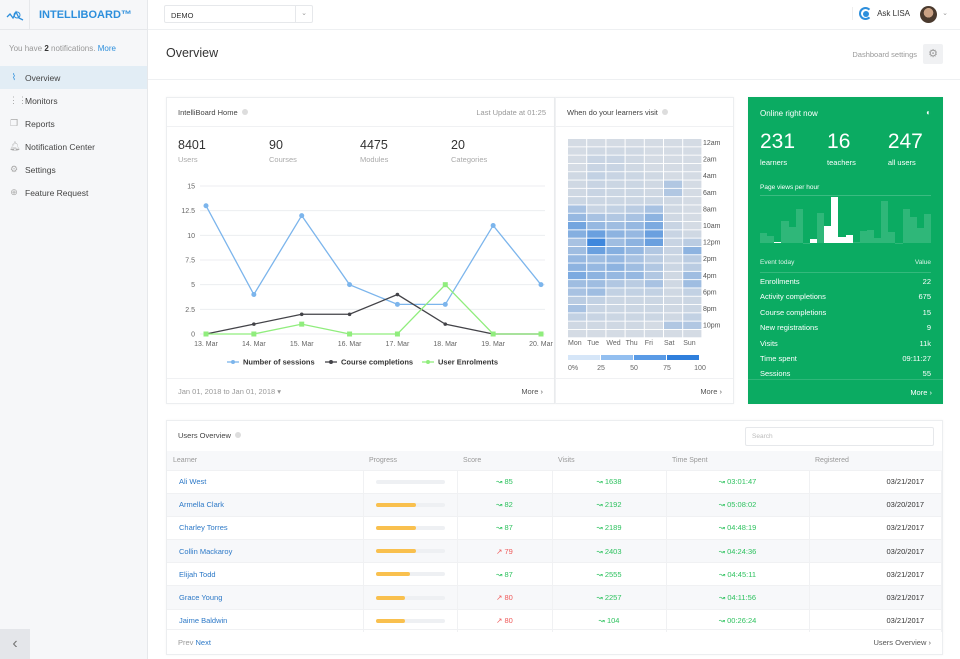  Describe the element at coordinates (203, 642) in the screenshot. I see `next-button: Next` at that location.